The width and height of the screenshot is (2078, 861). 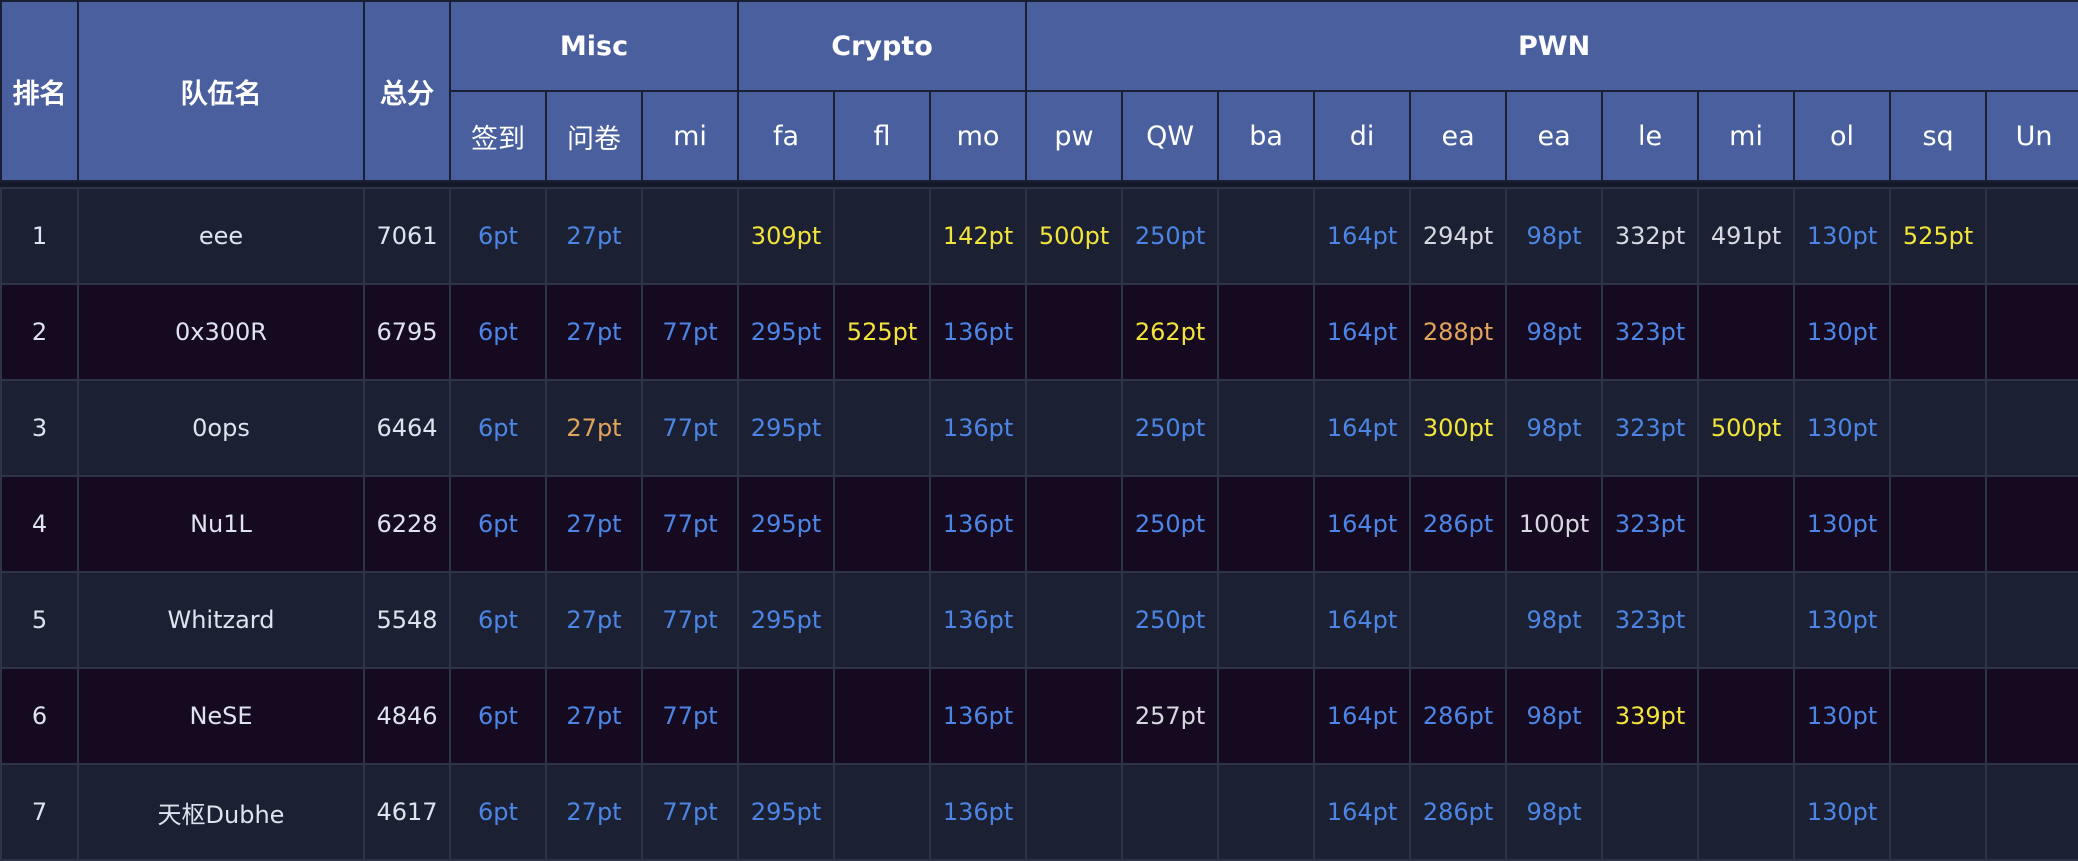 What do you see at coordinates (786, 136) in the screenshot?
I see `challenge-header: fa` at bounding box center [786, 136].